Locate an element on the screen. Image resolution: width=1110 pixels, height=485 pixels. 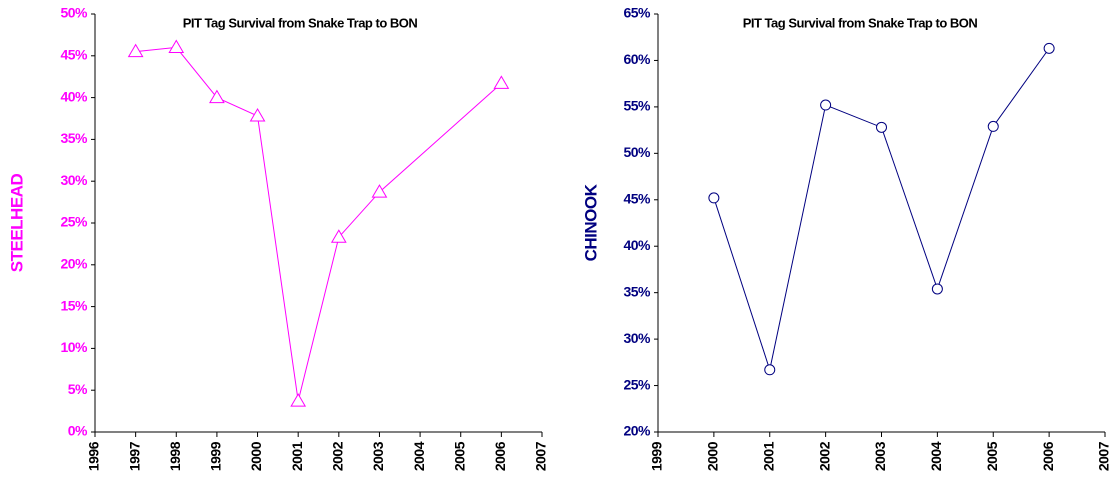
y-tick-label: 0% is located at coordinates (78, 431).